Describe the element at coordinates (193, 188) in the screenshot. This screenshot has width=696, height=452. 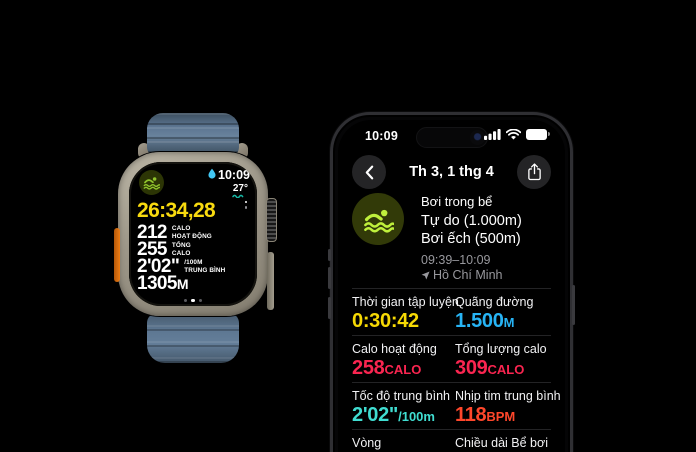
I see `watch-status-row: 10:09 27°` at that location.